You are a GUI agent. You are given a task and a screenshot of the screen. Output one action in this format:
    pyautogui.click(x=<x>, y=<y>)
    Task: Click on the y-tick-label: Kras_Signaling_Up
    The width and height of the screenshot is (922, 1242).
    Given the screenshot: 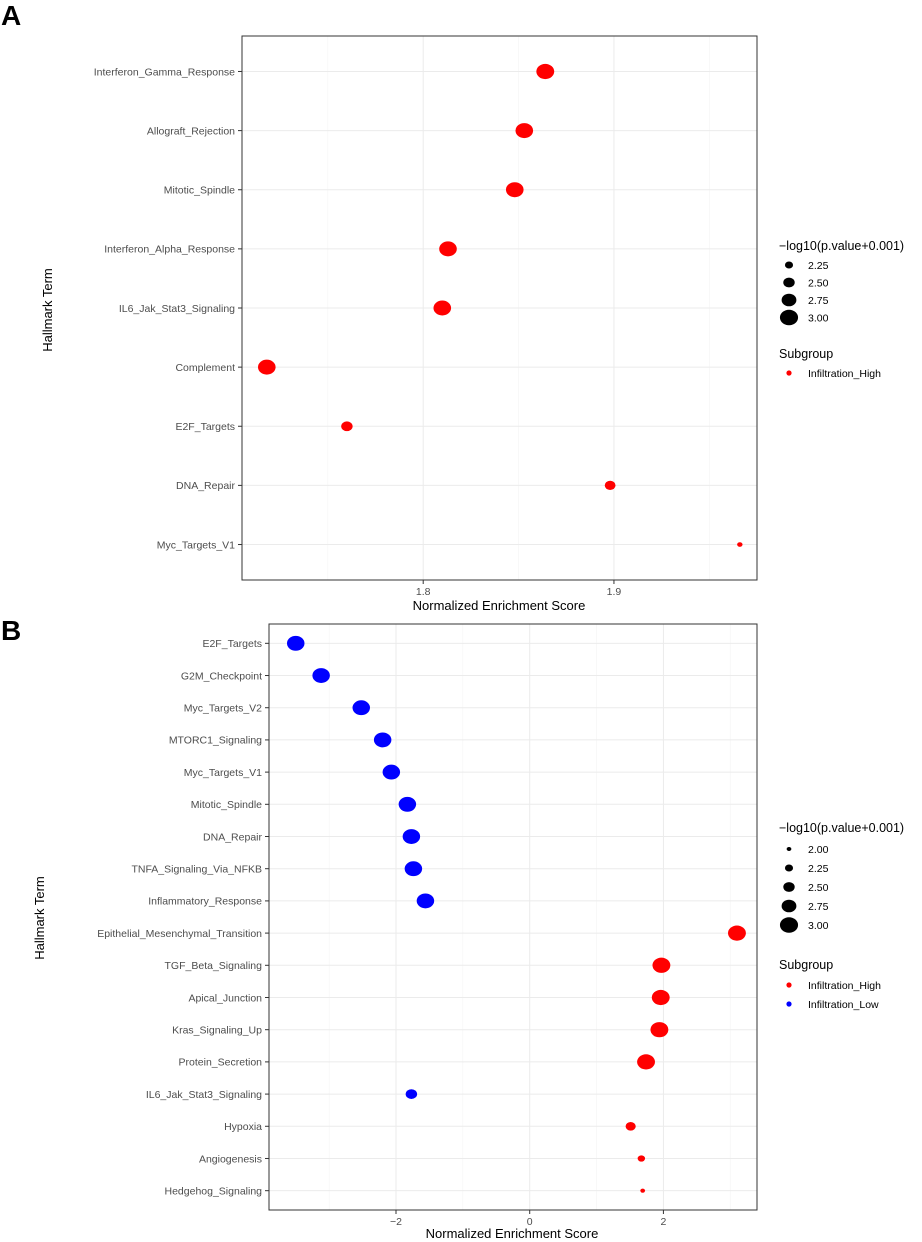 What is the action you would take?
    pyautogui.click(x=217, y=1030)
    